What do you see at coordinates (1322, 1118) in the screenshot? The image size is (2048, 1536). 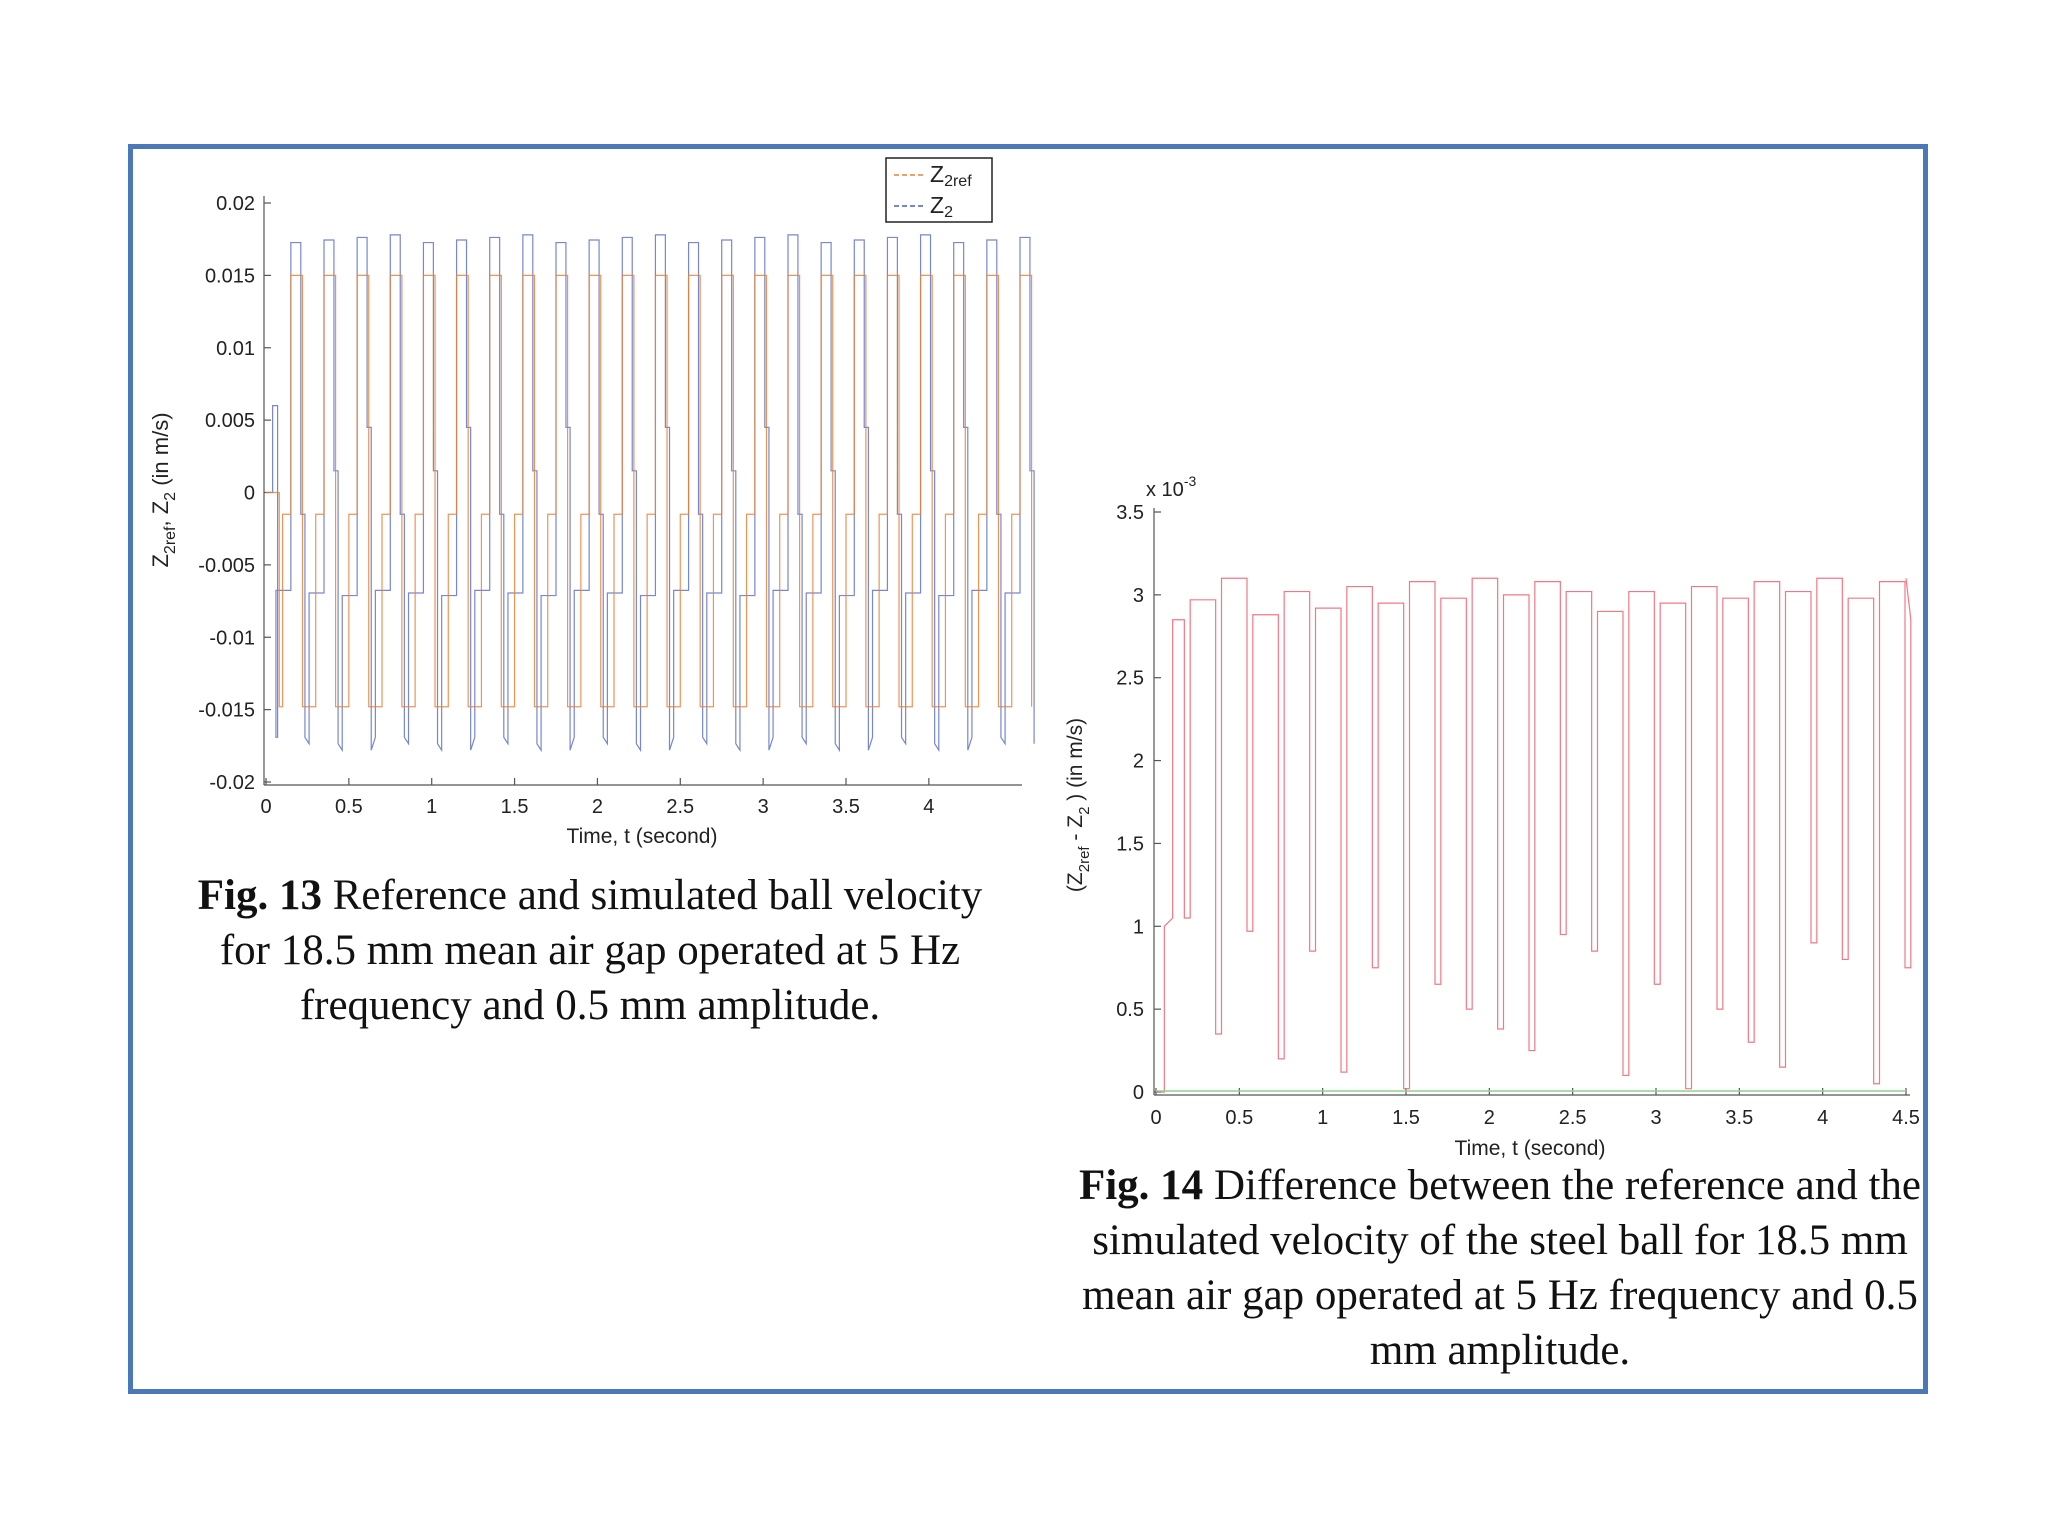 I see `fig14-x-tick-label: 1` at bounding box center [1322, 1118].